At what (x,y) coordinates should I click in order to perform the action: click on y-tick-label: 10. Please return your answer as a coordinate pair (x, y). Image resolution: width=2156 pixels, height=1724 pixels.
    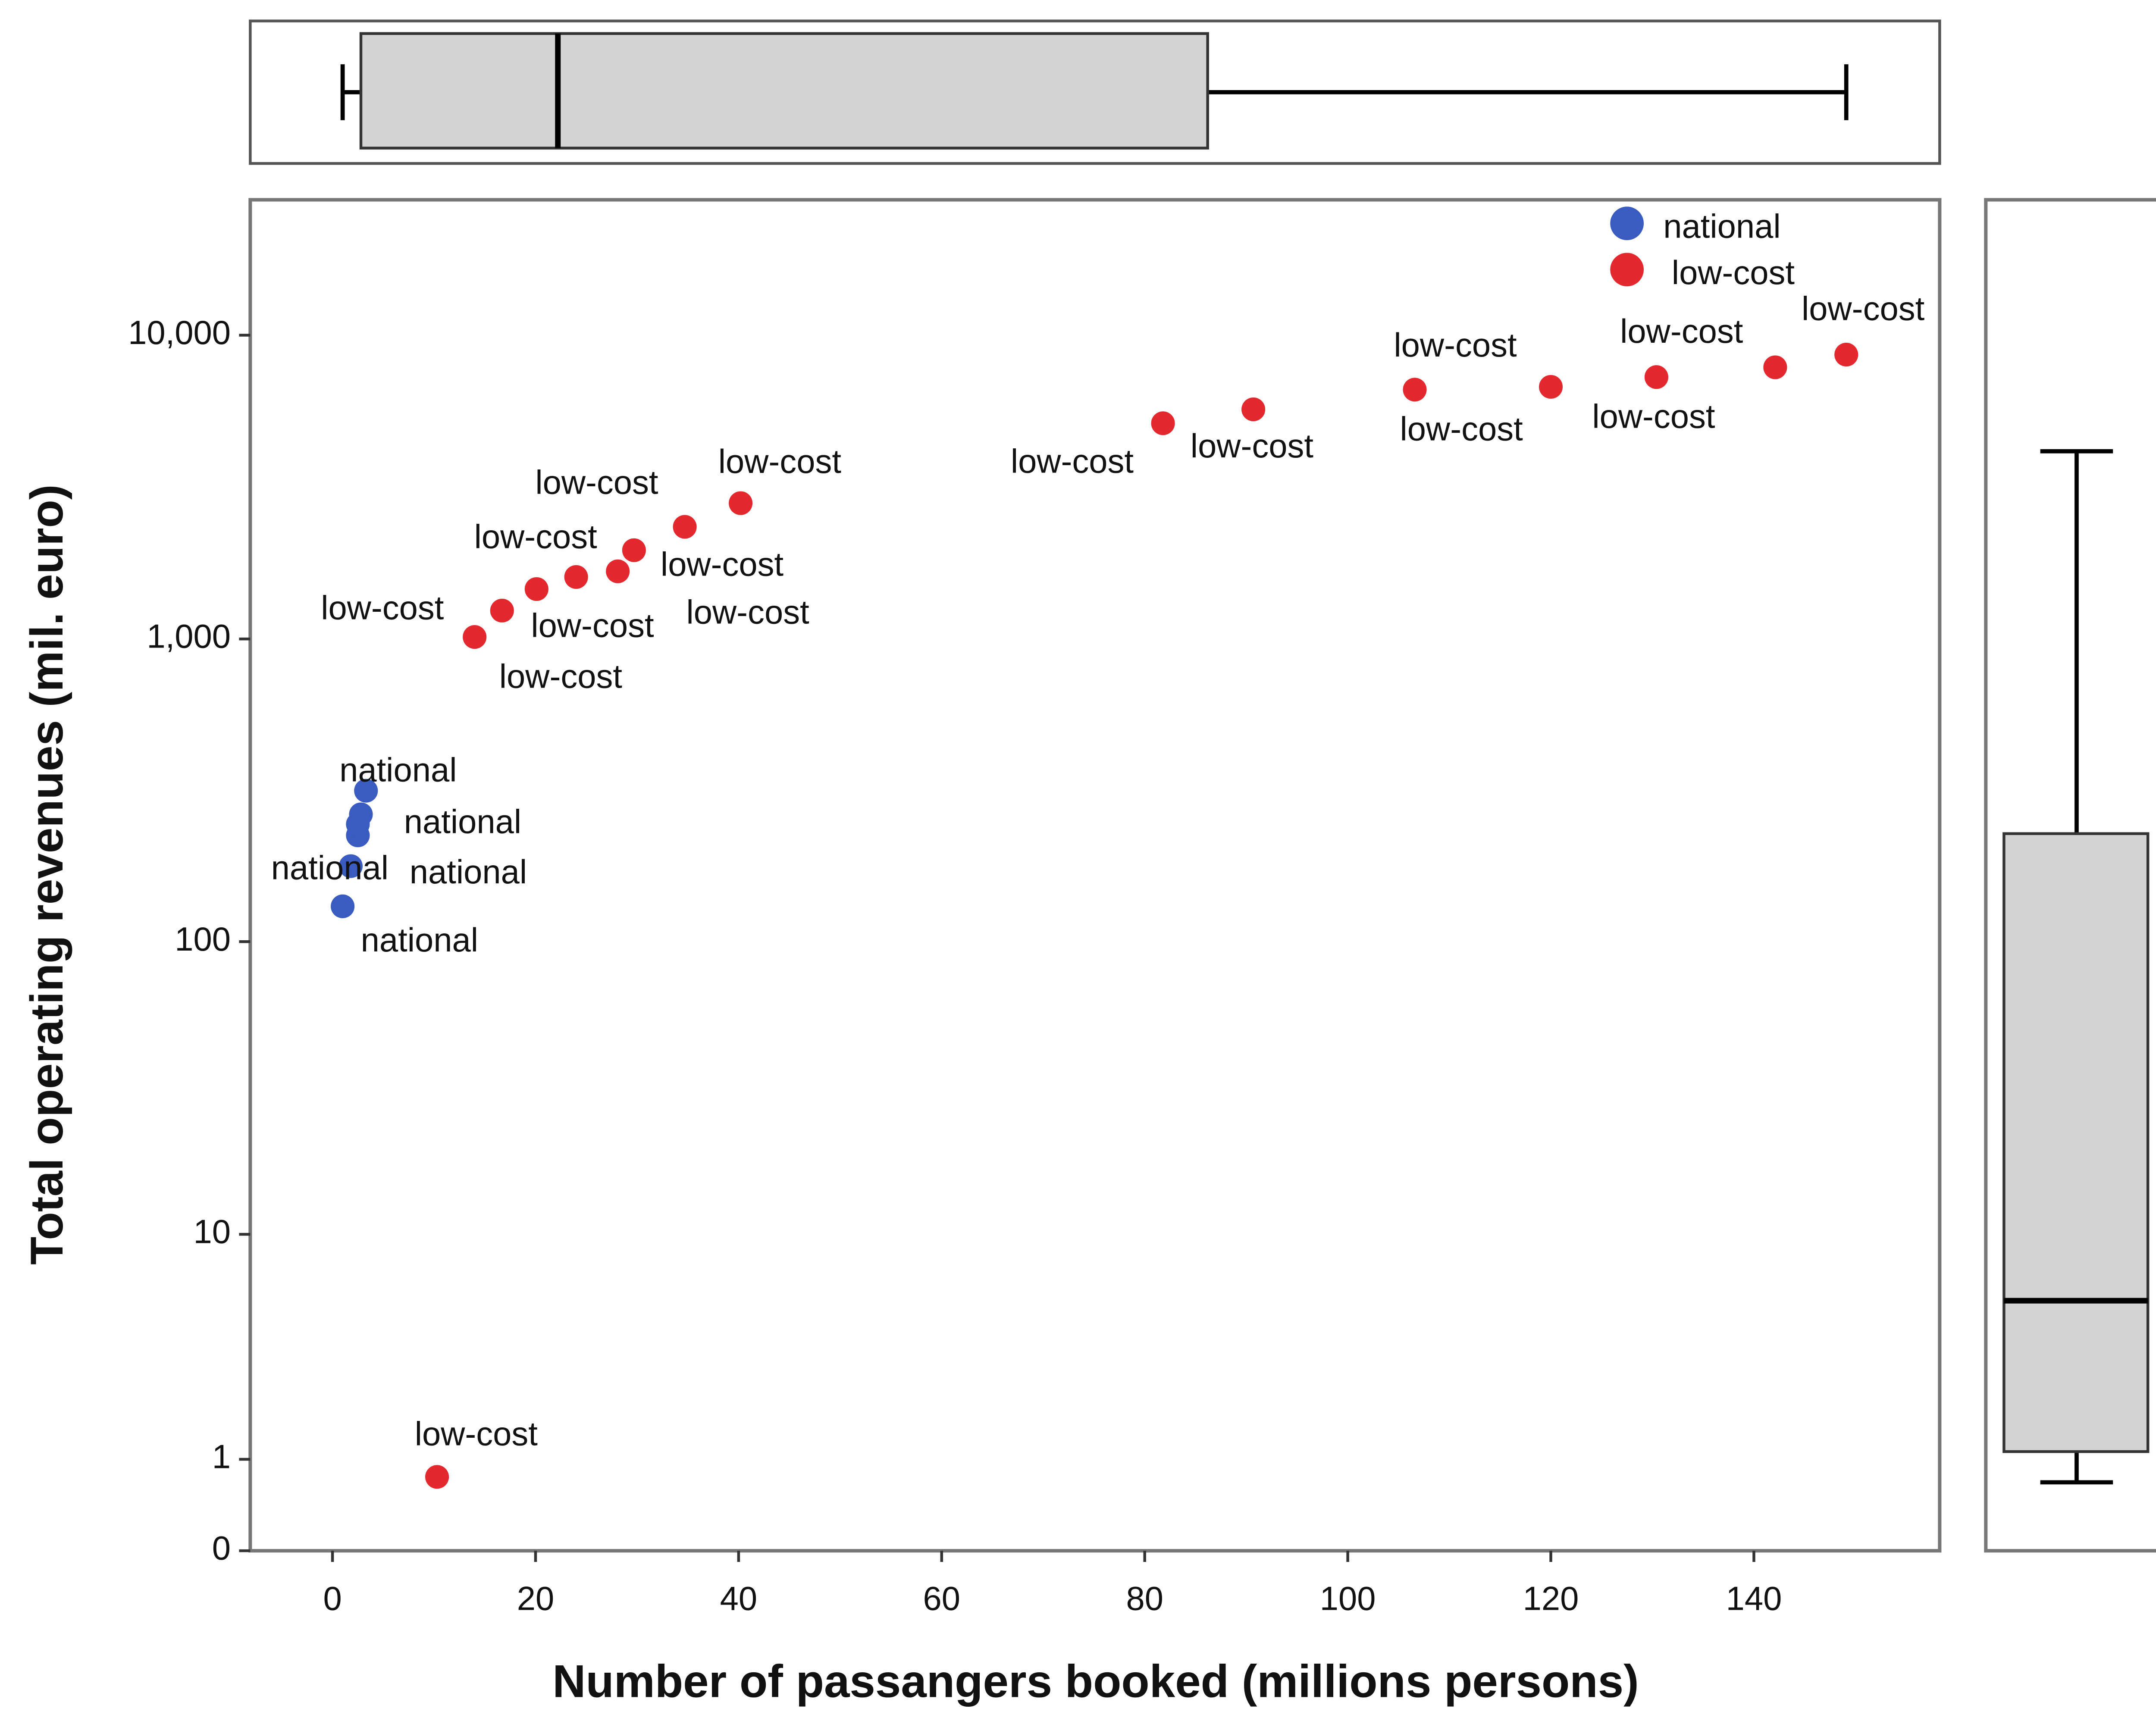
    Looking at the image, I should click on (211, 1232).